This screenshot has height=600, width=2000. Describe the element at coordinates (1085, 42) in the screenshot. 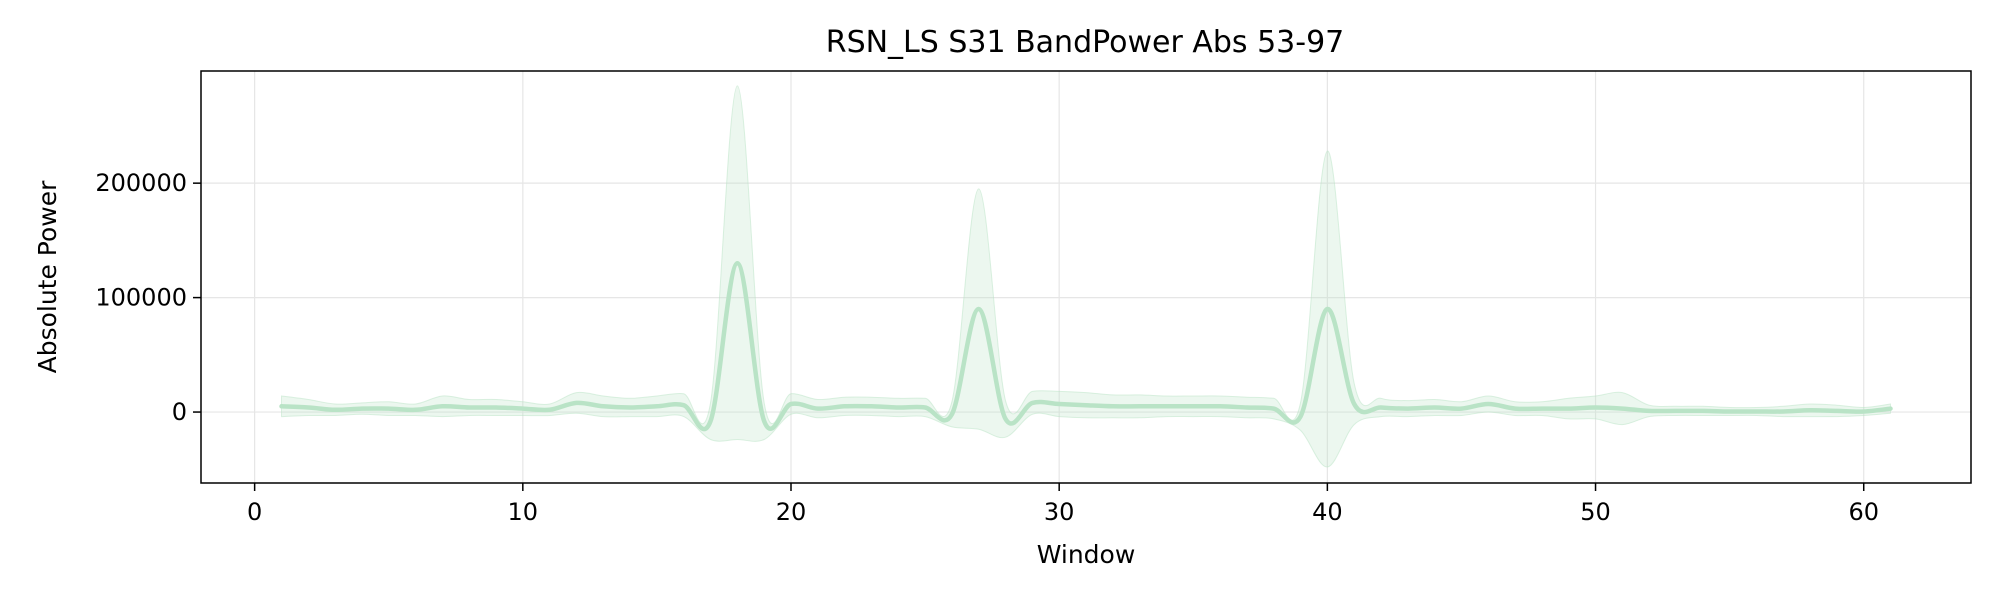

I see `chart-title: RSN_LS S31 BandPower Abs 53-97` at that location.